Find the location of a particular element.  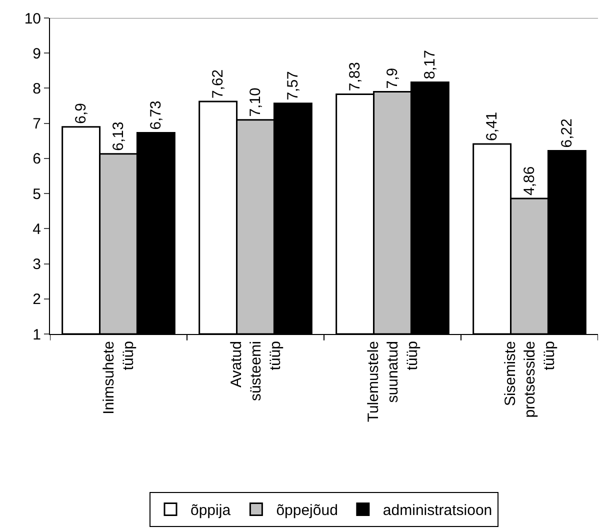

y-tick-label: 9 is located at coordinates (36, 53).